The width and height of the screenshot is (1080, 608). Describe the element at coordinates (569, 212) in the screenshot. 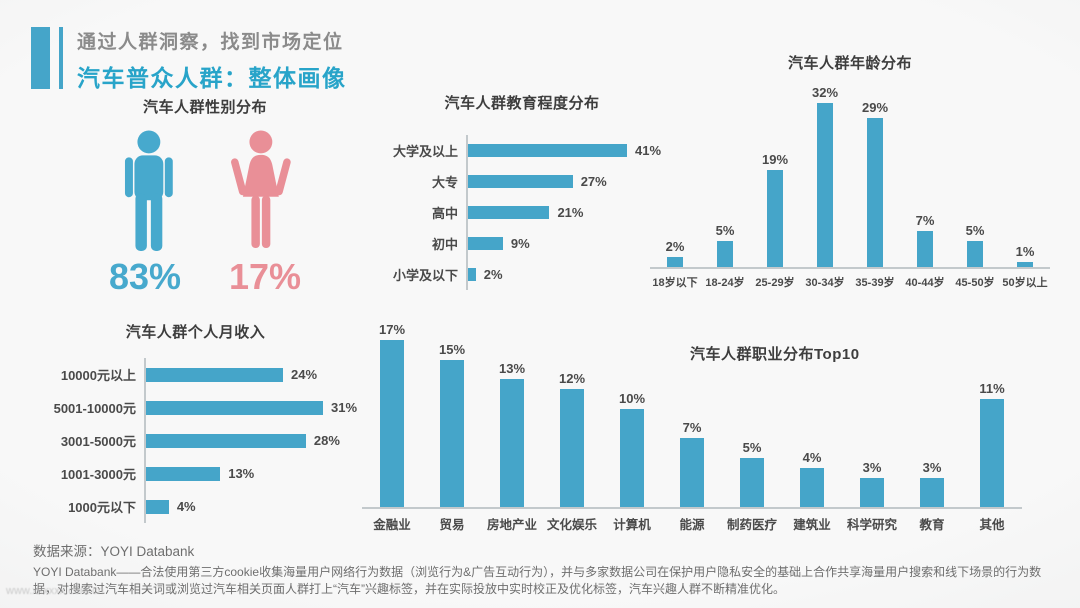

I see `bar-zone: 21%` at that location.